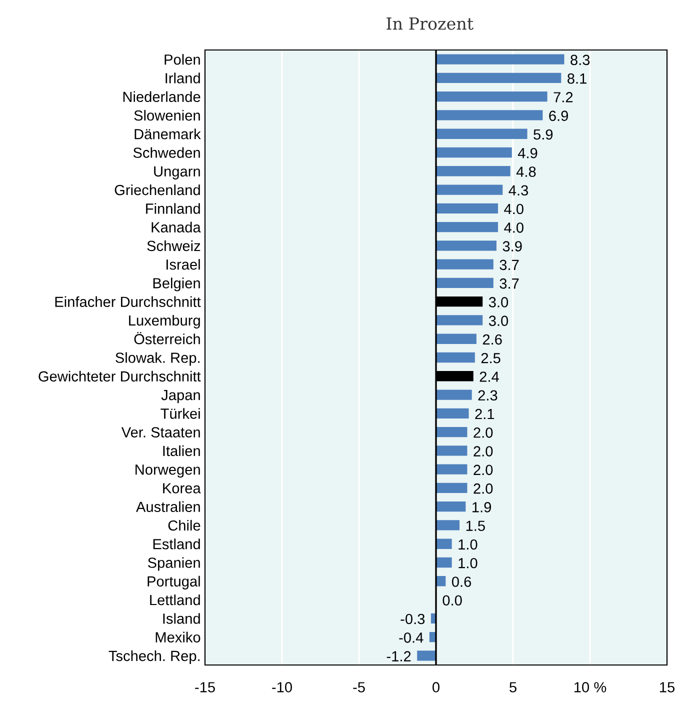 The width and height of the screenshot is (682, 703). What do you see at coordinates (282, 687) in the screenshot?
I see `x-tick-label: -10` at bounding box center [282, 687].